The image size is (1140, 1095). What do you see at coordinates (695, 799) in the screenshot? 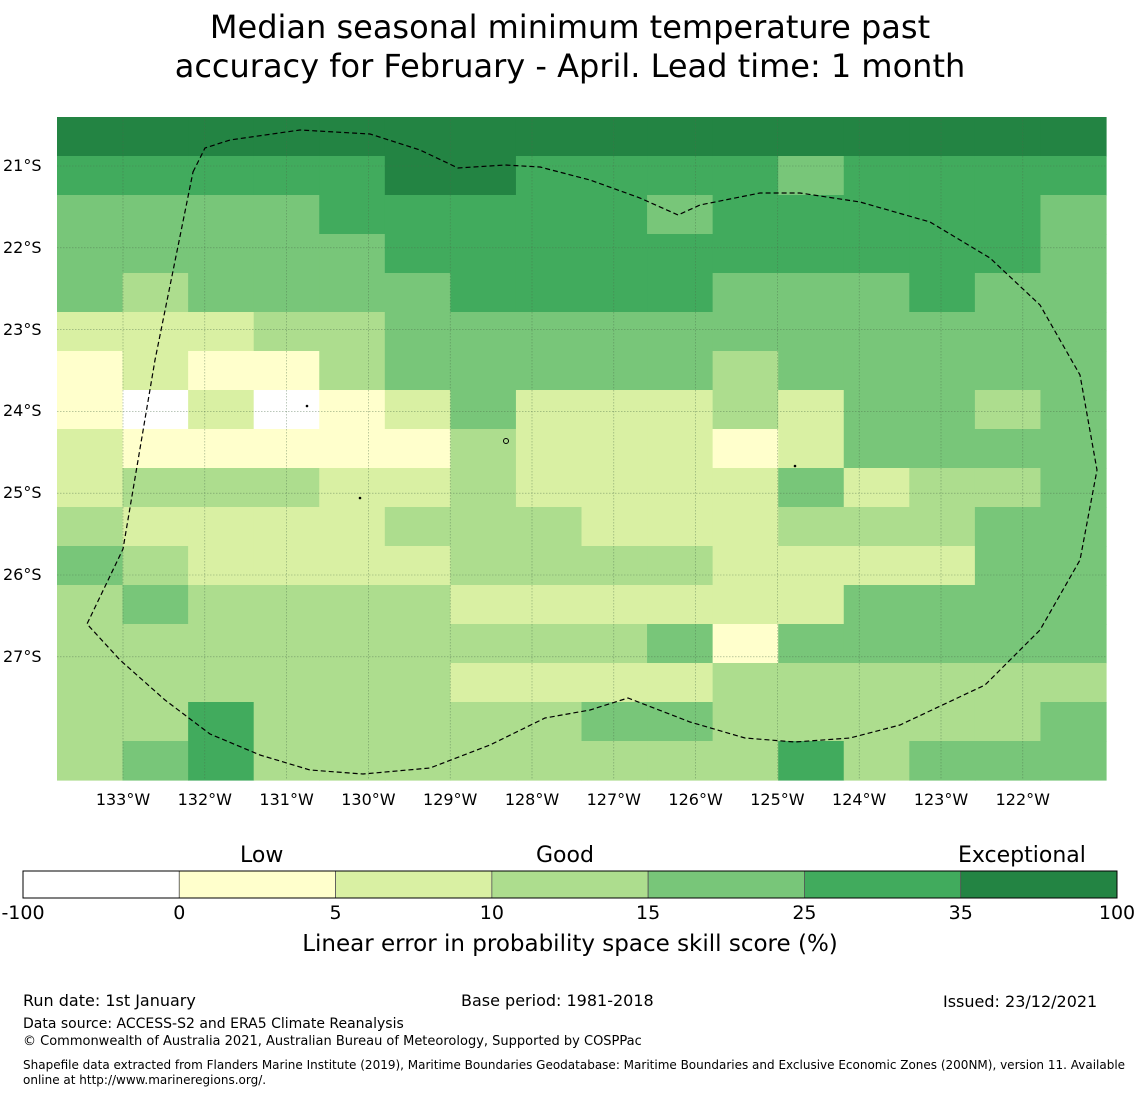
I see `longitude-label: 126°W` at bounding box center [695, 799].